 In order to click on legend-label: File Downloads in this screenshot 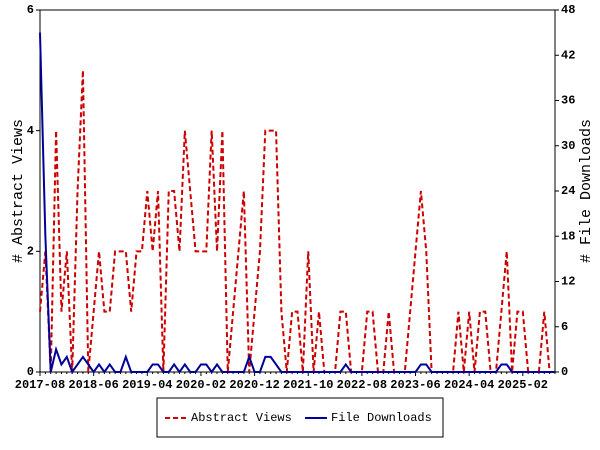, I will do `click(381, 418)`.